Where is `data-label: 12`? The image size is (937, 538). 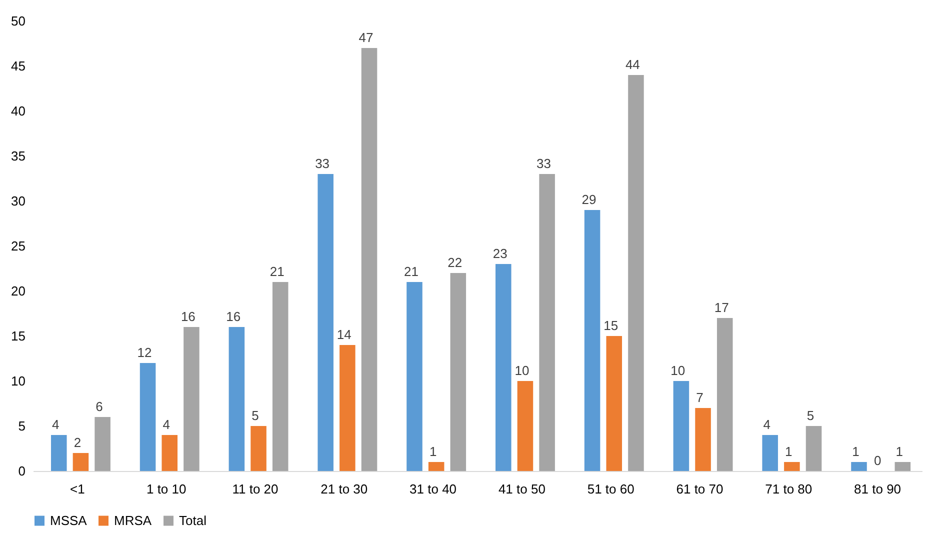 data-label: 12 is located at coordinates (144, 352).